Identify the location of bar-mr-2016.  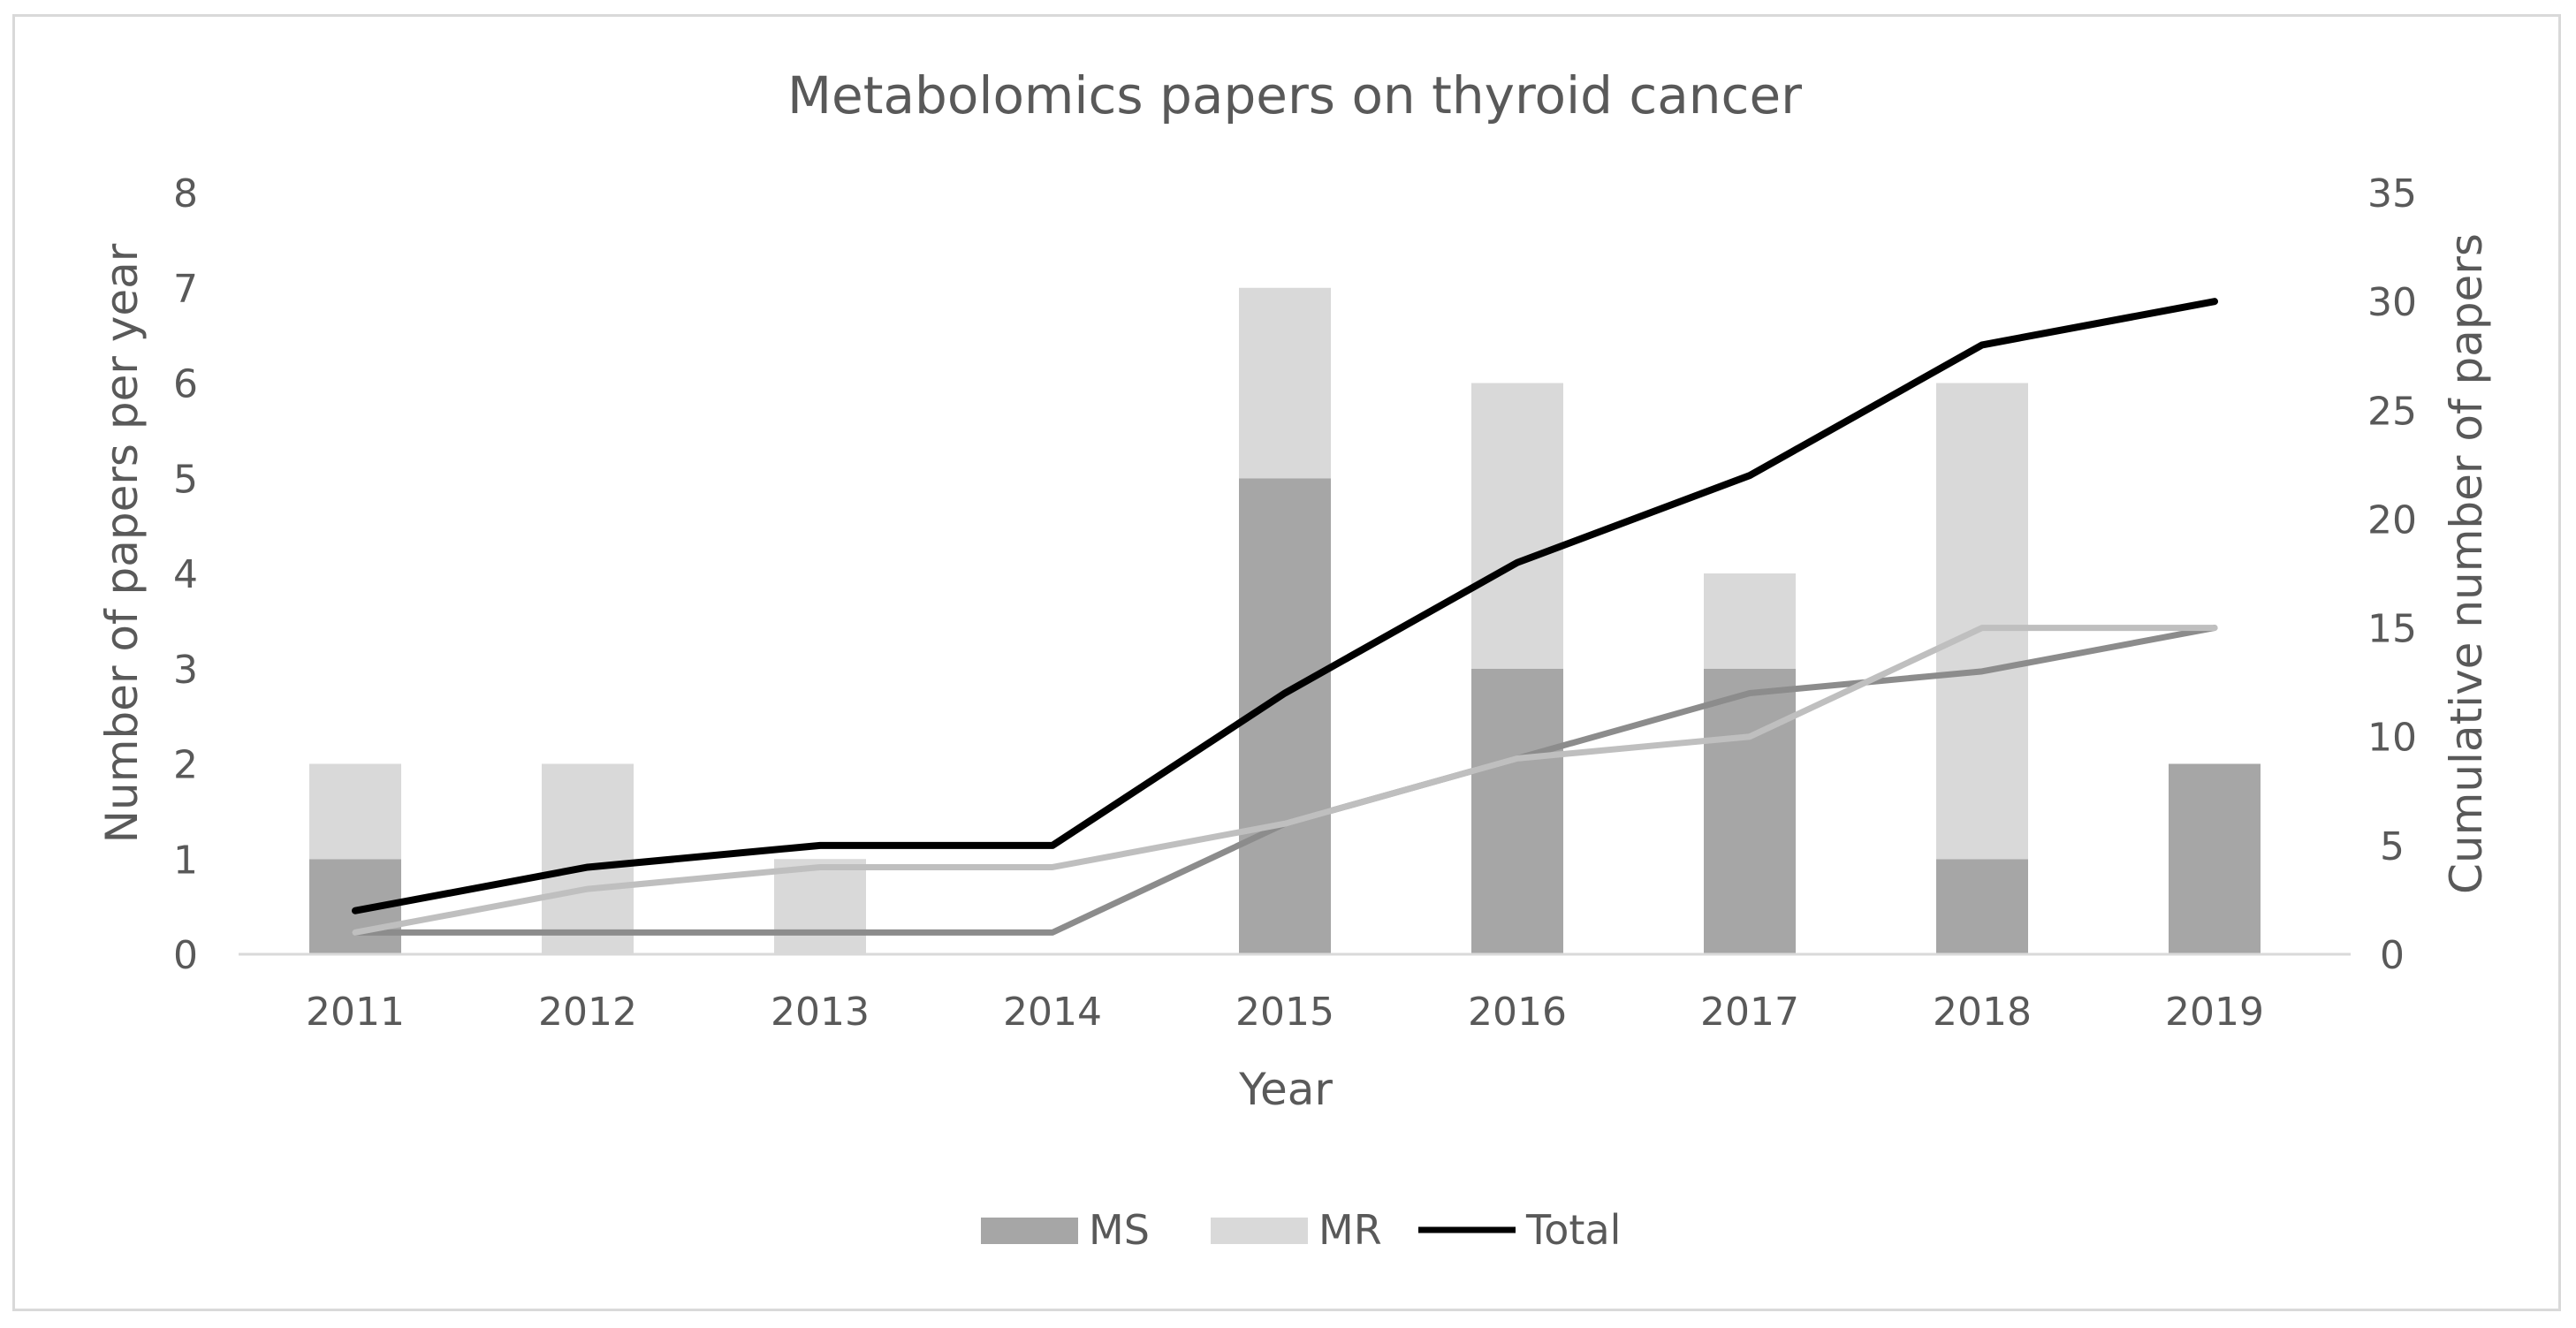
(1517, 526).